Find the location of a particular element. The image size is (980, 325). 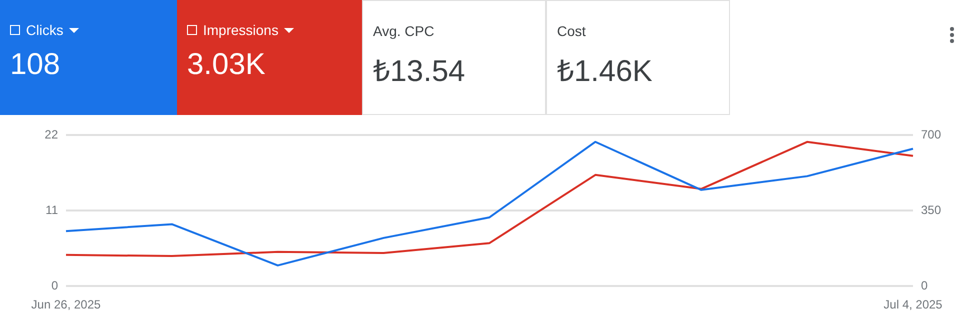

legend-label: Impressions is located at coordinates (240, 30).